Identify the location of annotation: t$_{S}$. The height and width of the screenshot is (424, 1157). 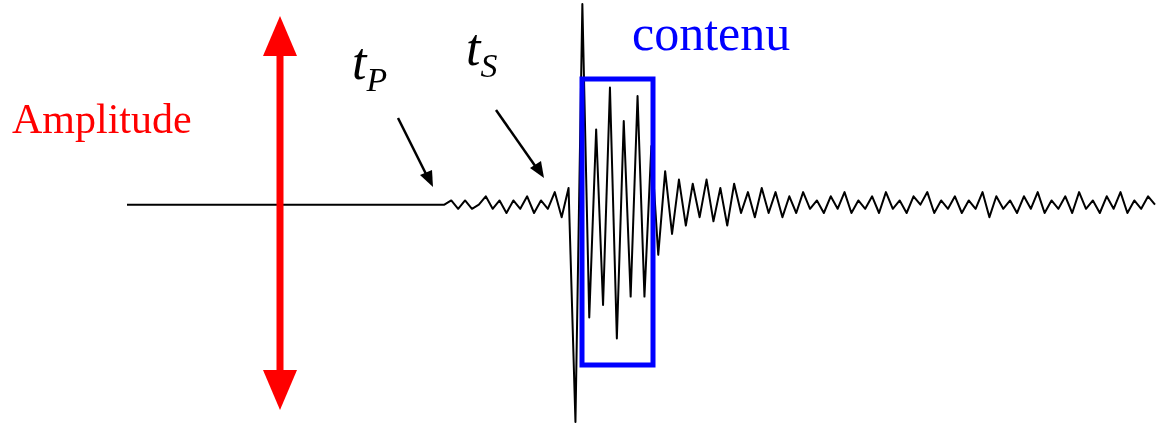
(482, 51).